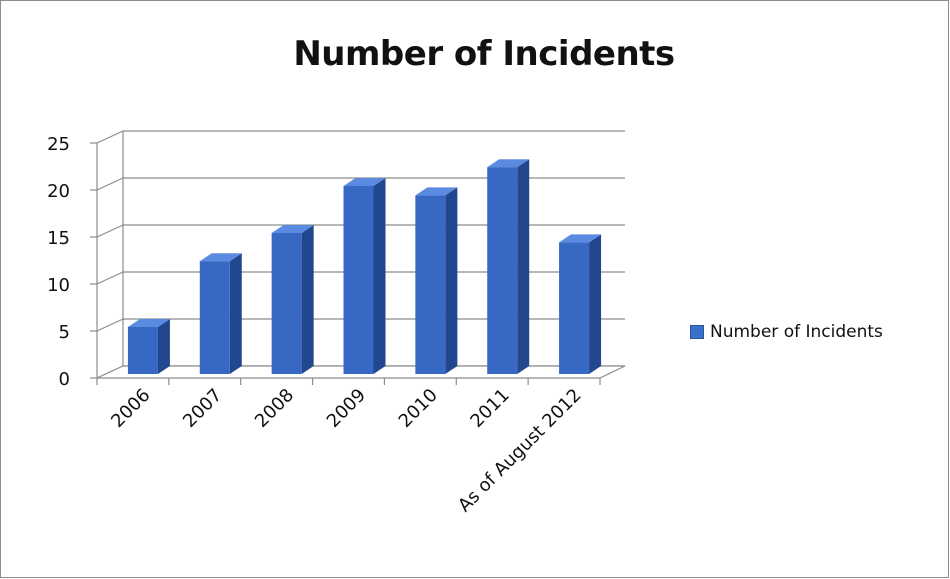  Describe the element at coordinates (484, 54) in the screenshot. I see `chart-title: Number of Incidents` at that location.